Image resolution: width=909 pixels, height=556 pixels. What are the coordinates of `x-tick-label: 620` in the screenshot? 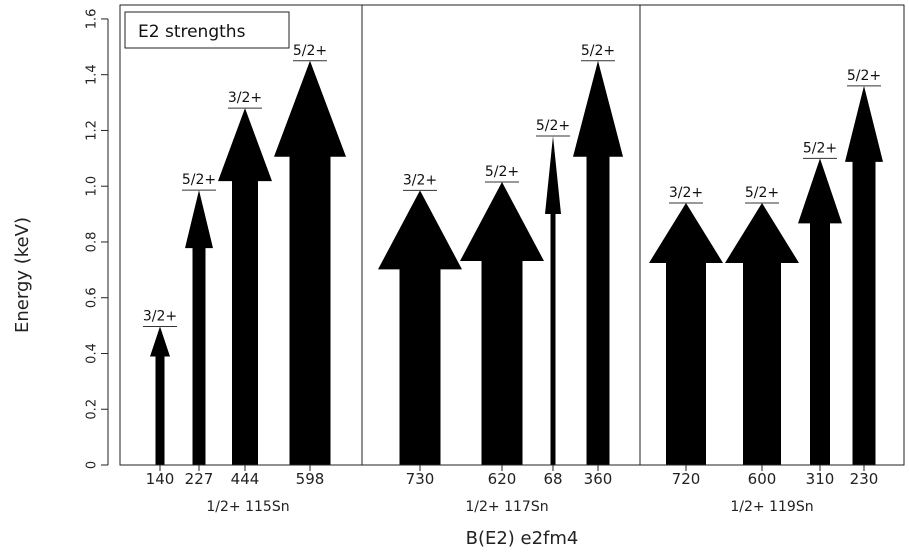 It's located at (502, 479).